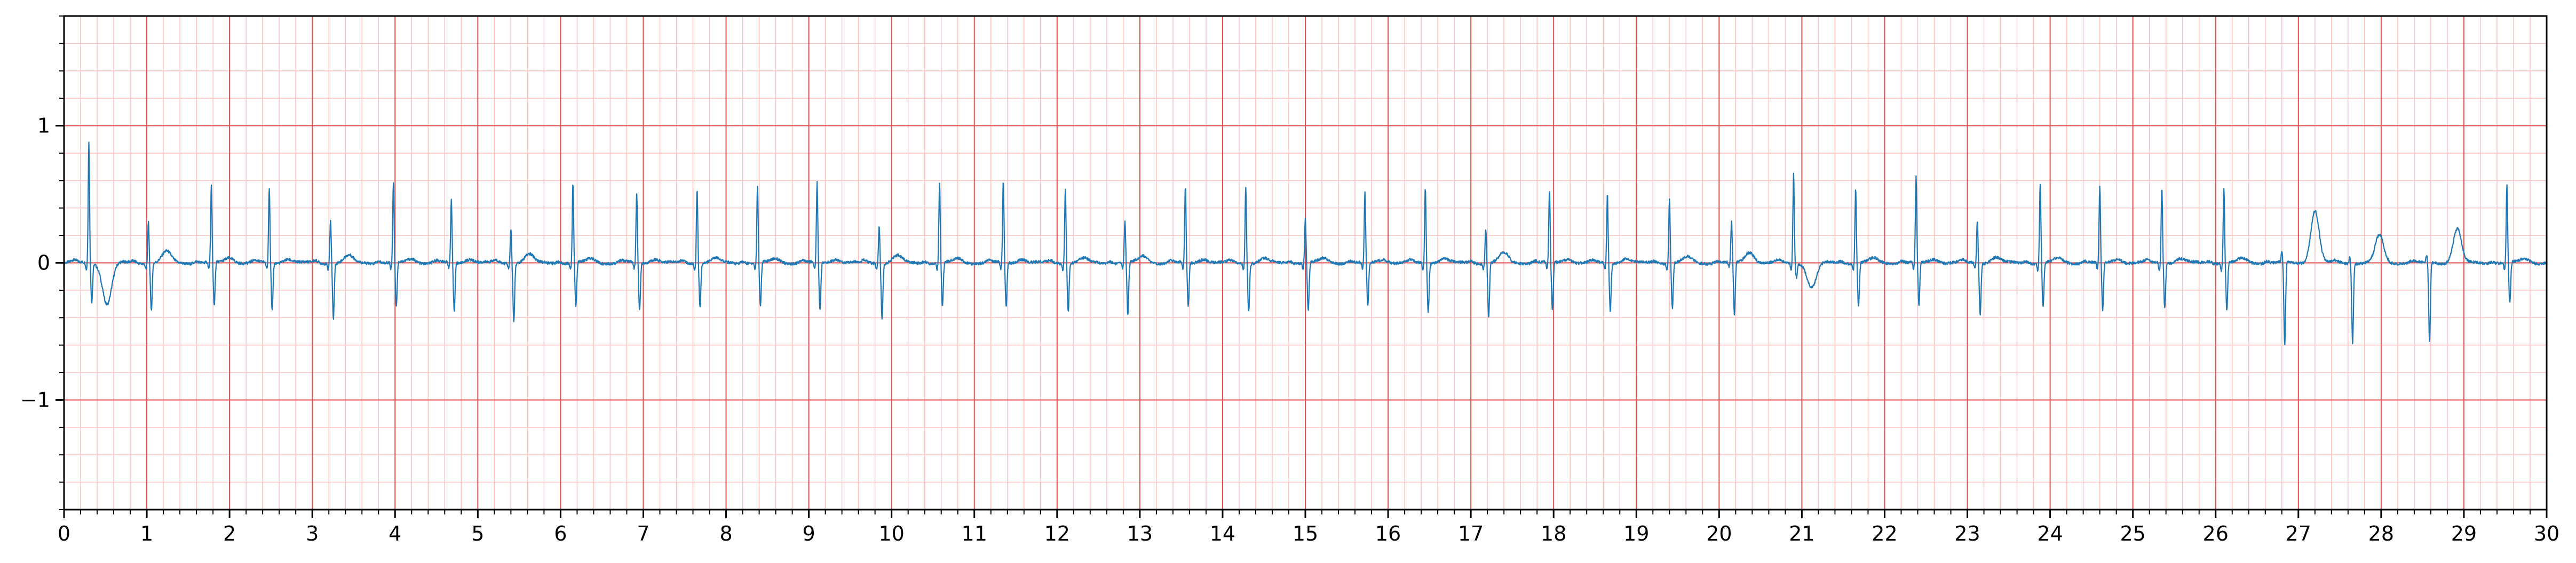 The image size is (2576, 563). I want to click on x-tick-label: 20, so click(1719, 533).